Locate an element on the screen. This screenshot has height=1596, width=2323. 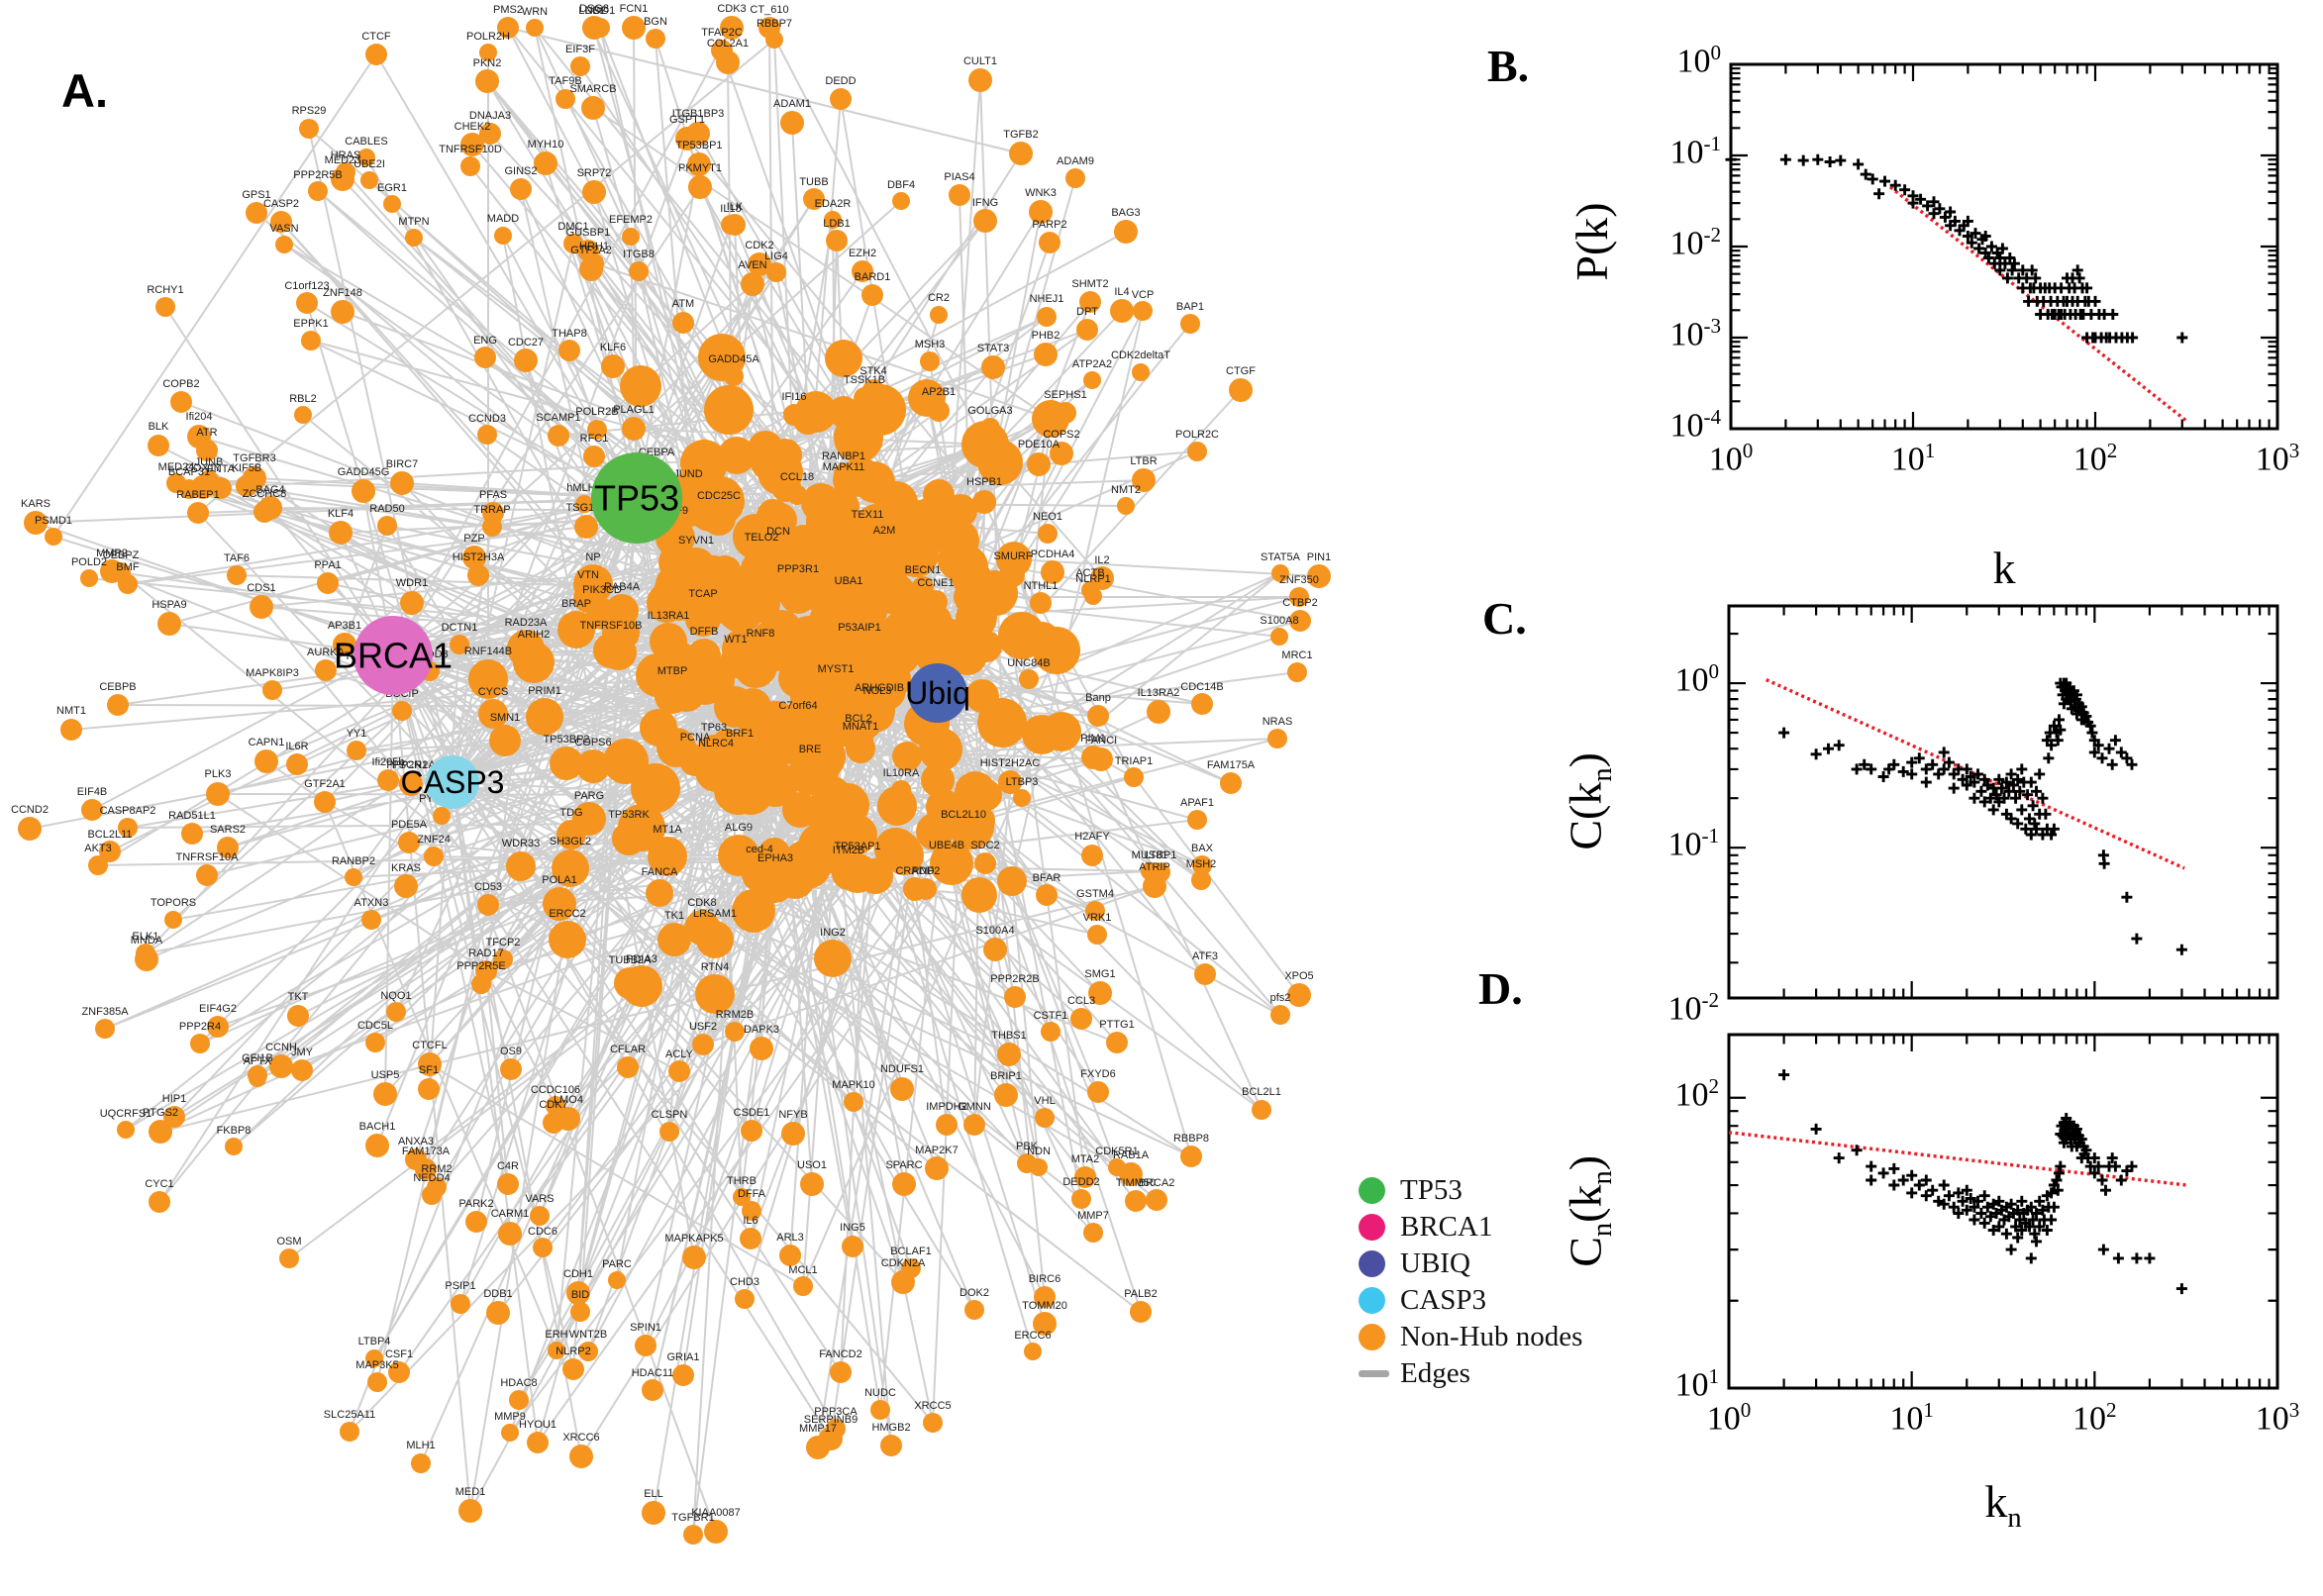
node-label: pfs2 is located at coordinates (1281, 998).